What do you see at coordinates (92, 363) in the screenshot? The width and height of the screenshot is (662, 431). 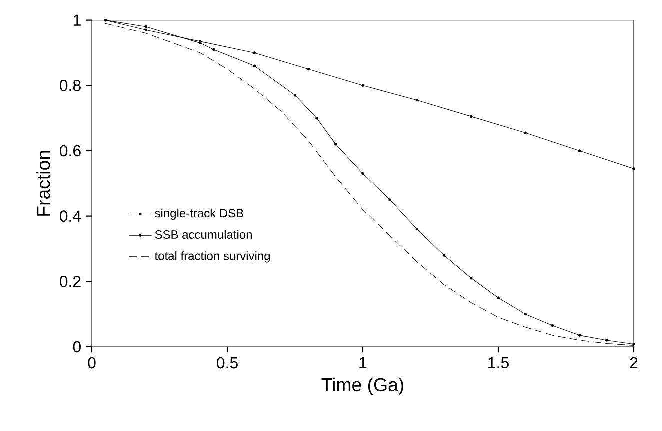 I see `x-tick-label: 0` at bounding box center [92, 363].